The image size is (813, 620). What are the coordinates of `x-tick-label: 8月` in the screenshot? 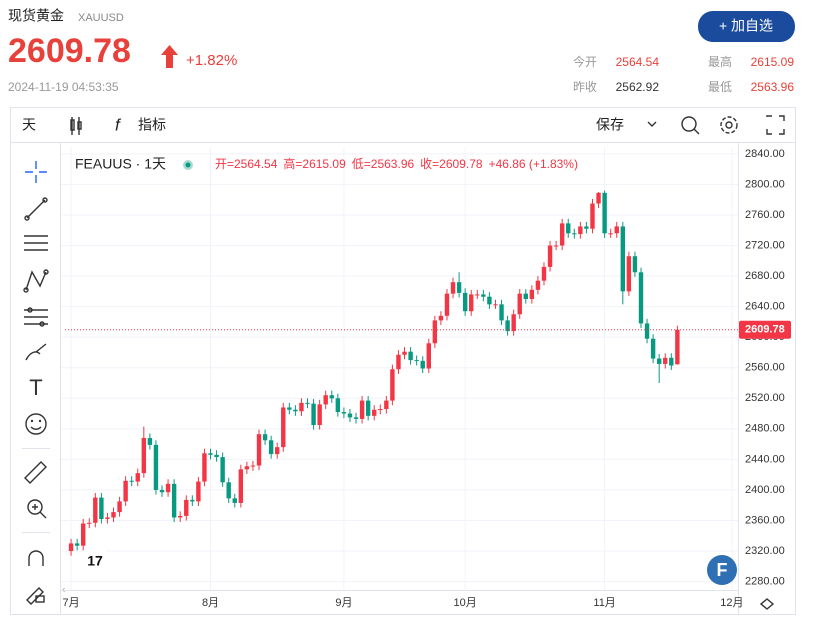 It's located at (210, 603).